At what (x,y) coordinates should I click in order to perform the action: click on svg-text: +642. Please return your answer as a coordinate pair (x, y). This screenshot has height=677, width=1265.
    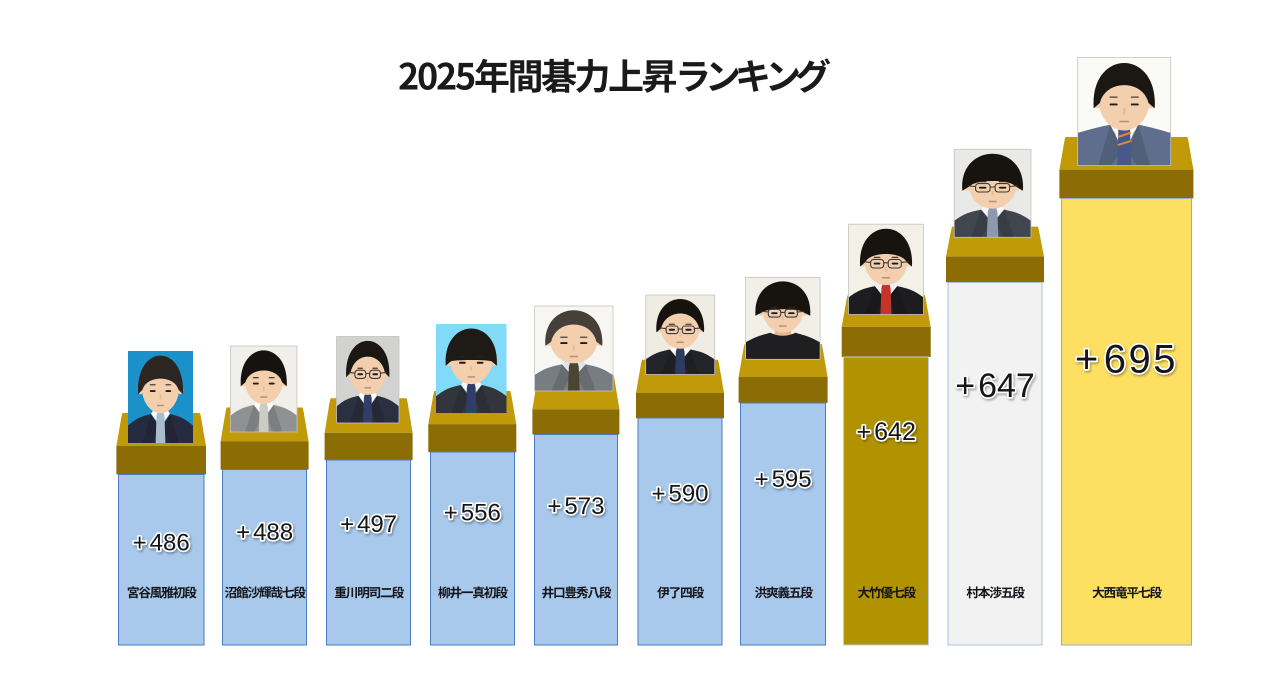
    Looking at the image, I should click on (886, 432).